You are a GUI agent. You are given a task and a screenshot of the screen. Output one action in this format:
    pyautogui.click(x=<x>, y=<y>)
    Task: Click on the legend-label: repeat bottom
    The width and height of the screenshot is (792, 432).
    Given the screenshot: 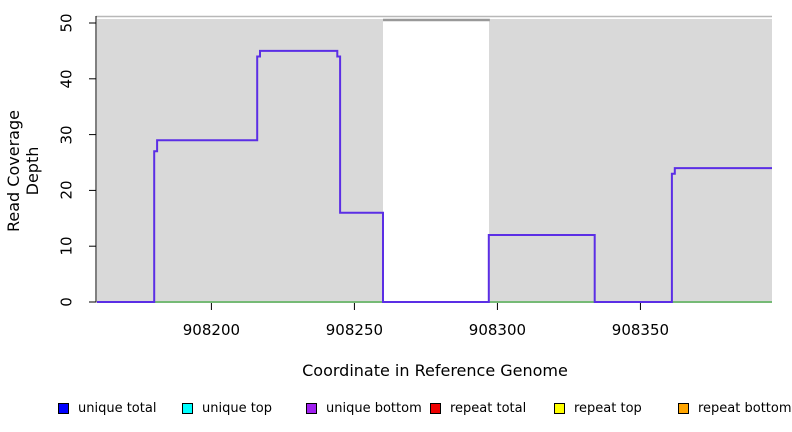 What is the action you would take?
    pyautogui.click(x=745, y=408)
    